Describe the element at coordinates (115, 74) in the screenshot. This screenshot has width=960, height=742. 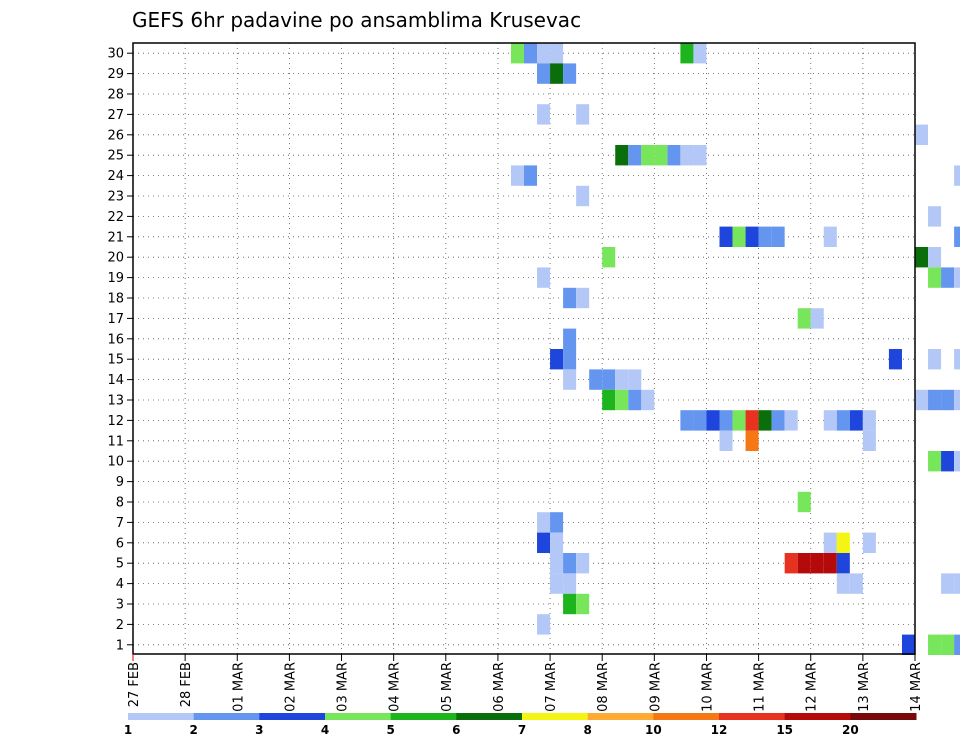
I see `y-tick-label: 29` at that location.